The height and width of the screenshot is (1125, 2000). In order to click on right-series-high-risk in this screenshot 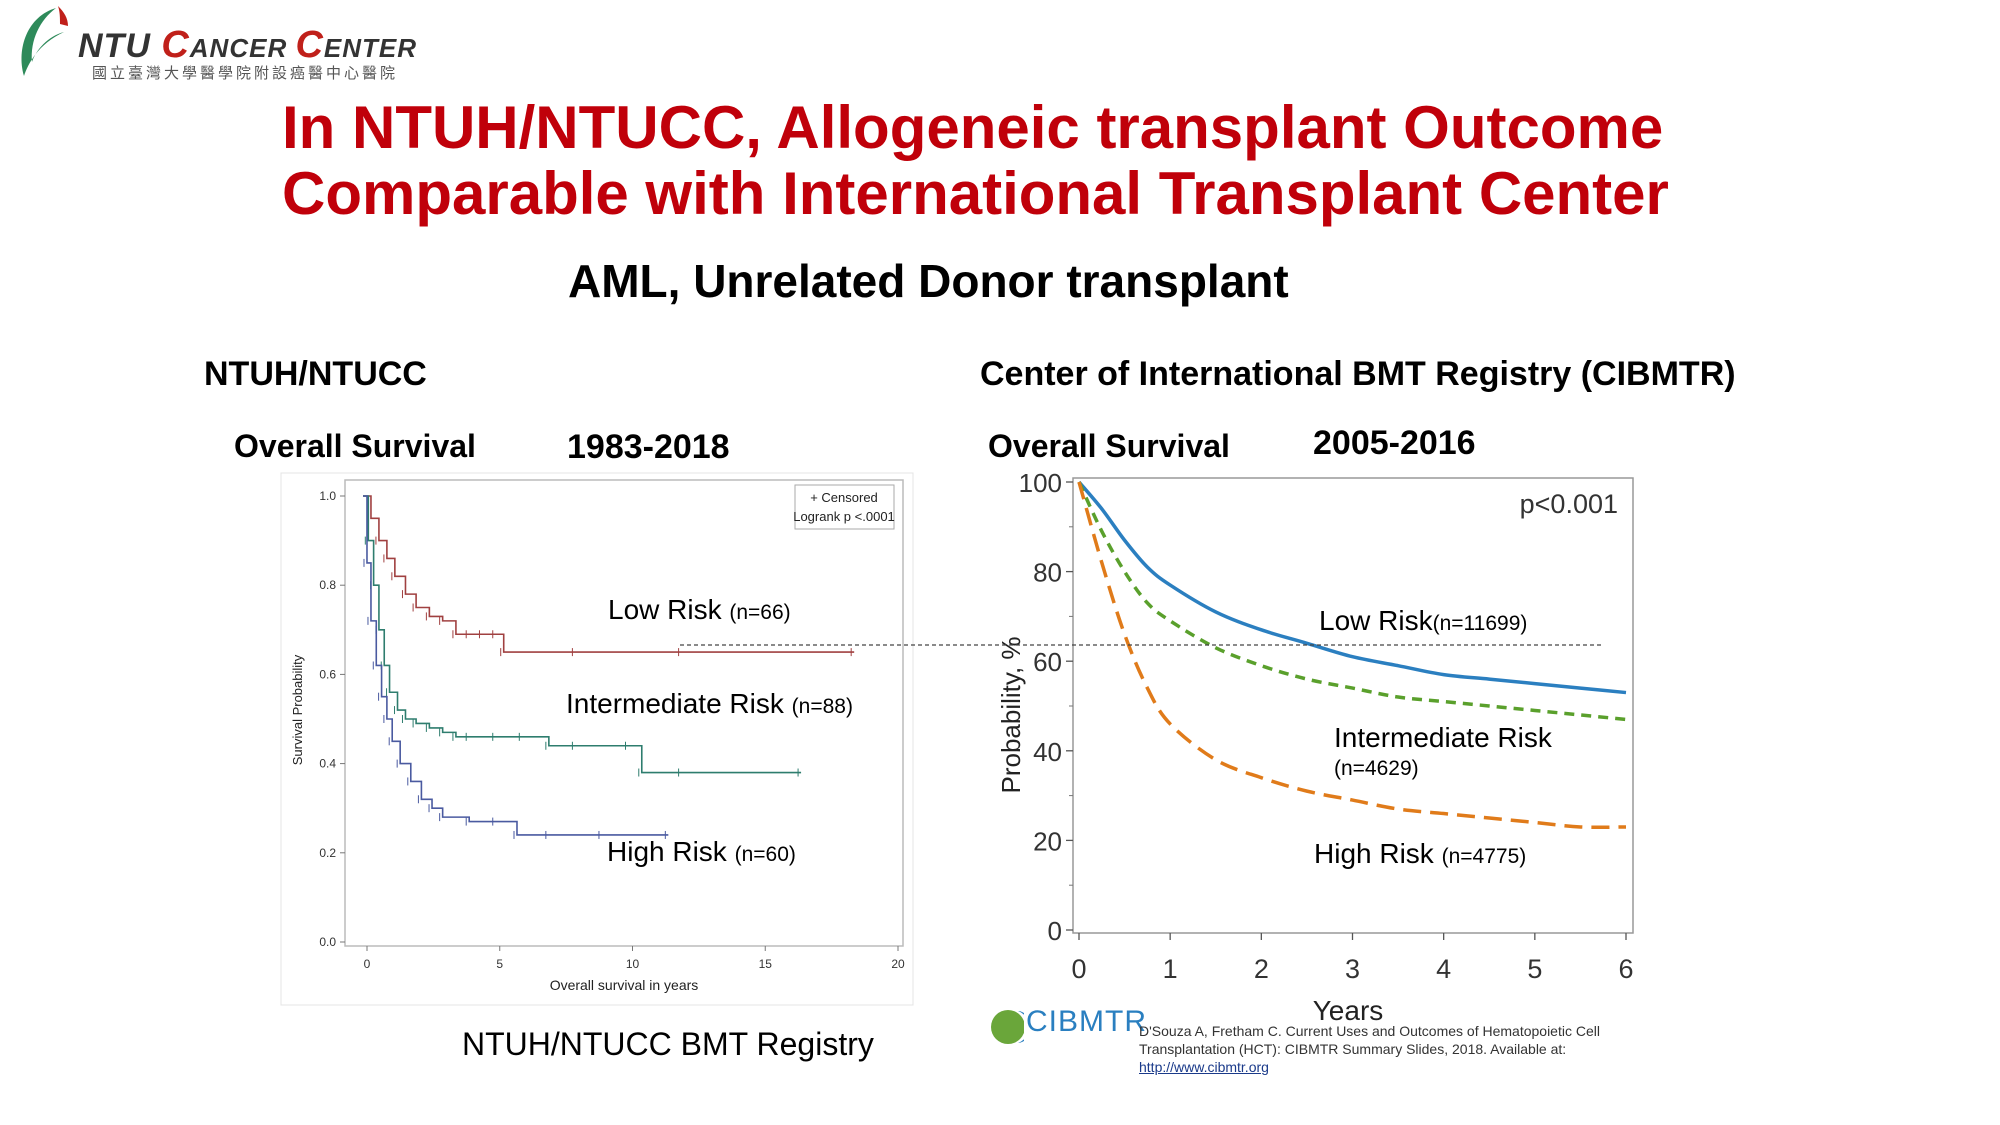, I will do `click(1352, 655)`.